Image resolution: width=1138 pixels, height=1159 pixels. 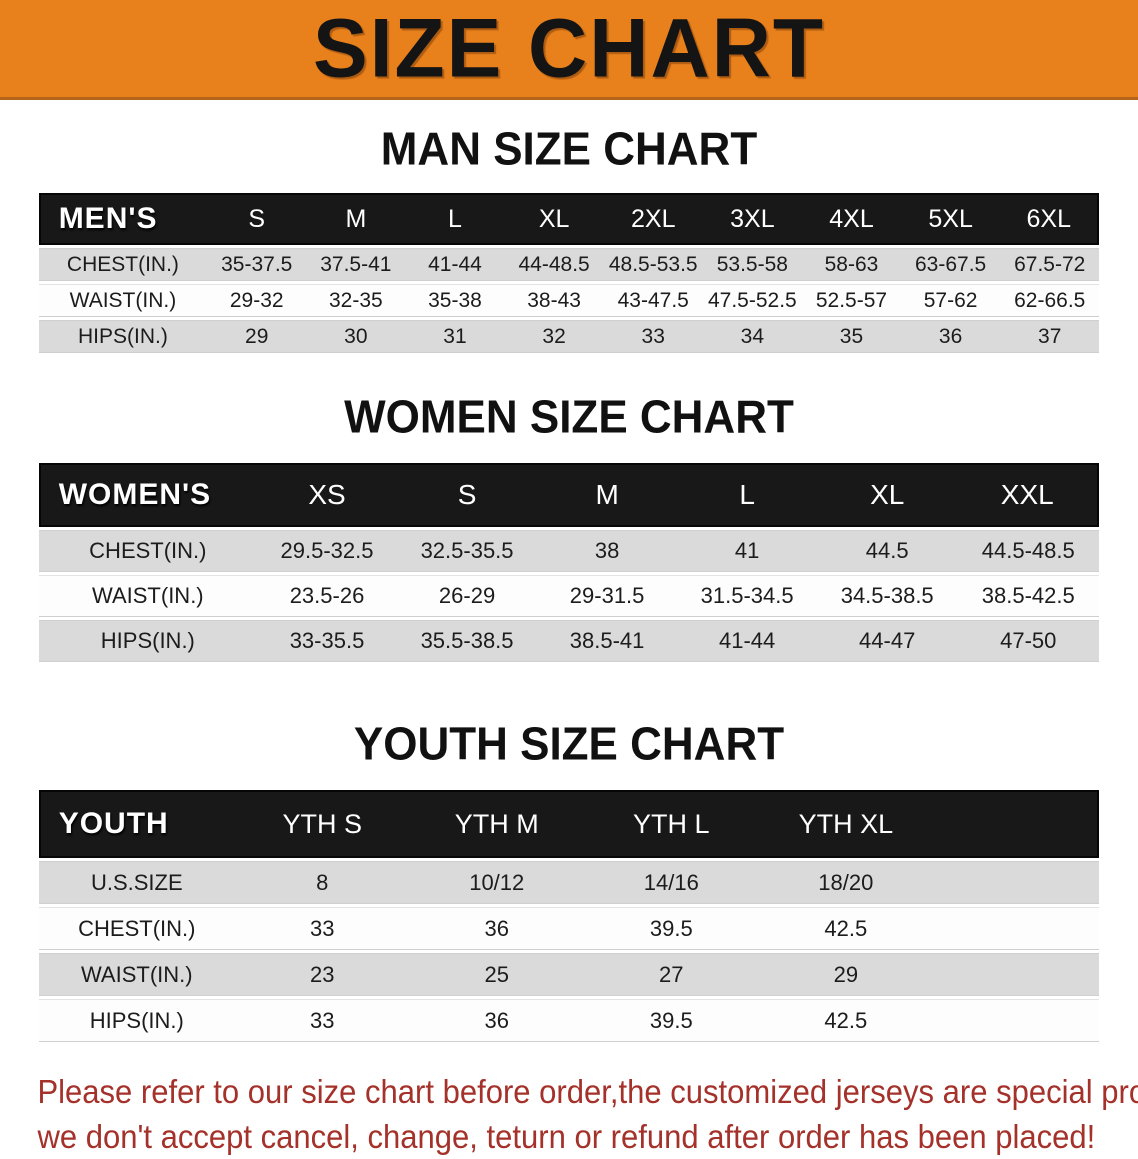 I want to click on size-cell: 63-67.5, so click(x=951, y=264).